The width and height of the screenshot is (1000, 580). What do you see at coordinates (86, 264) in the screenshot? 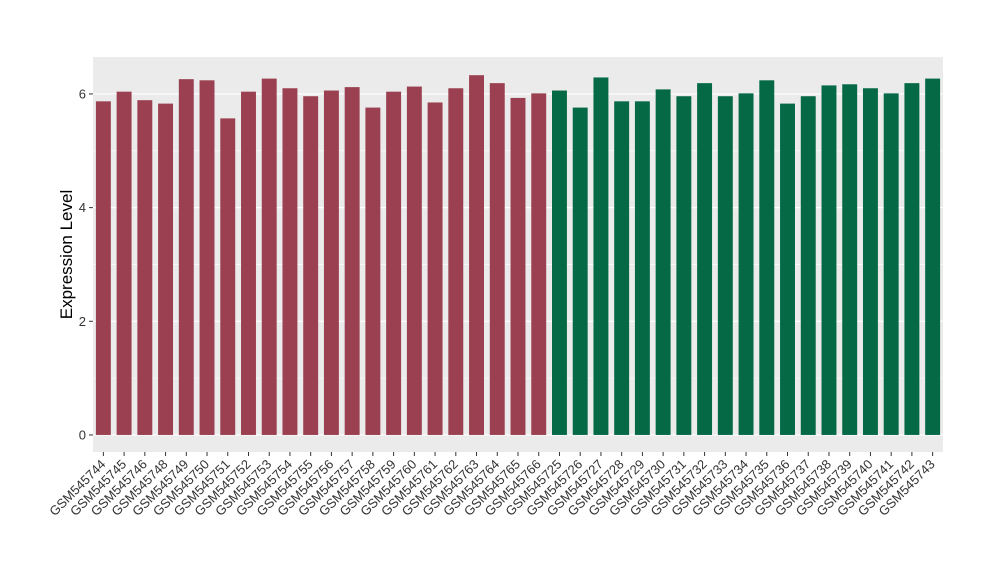
I see `y-axis: 0 2 4 6` at bounding box center [86, 264].